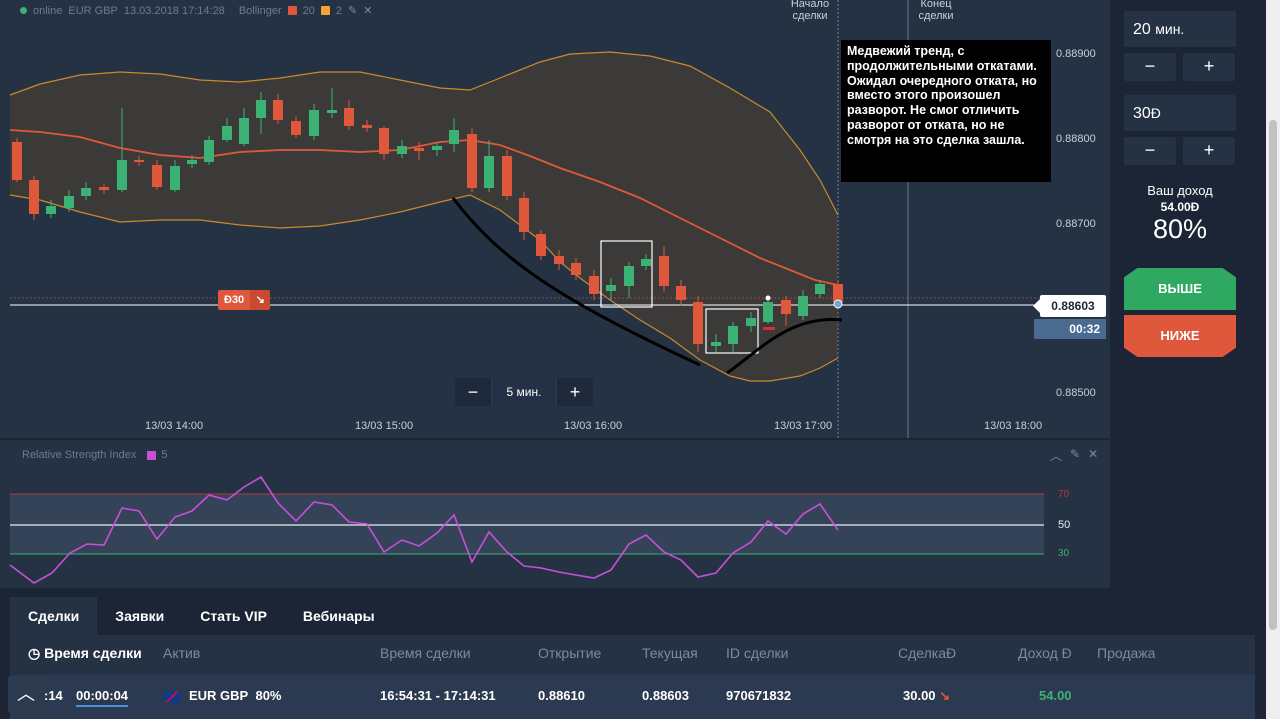 The image size is (1280, 719). Describe the element at coordinates (424, 529) in the screenshot. I see `rsi-line` at that location.